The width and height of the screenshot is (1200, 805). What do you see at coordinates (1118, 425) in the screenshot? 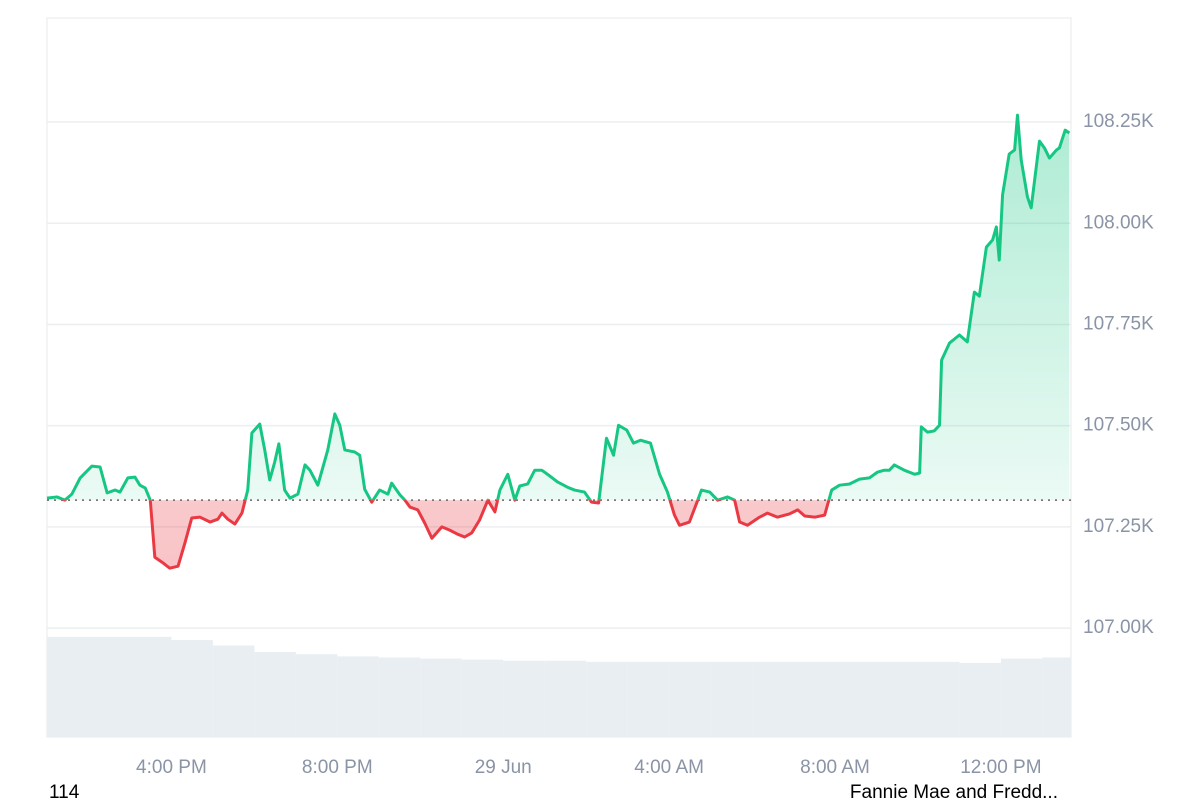
I see `y-tick-label: 107.50K` at bounding box center [1118, 425].